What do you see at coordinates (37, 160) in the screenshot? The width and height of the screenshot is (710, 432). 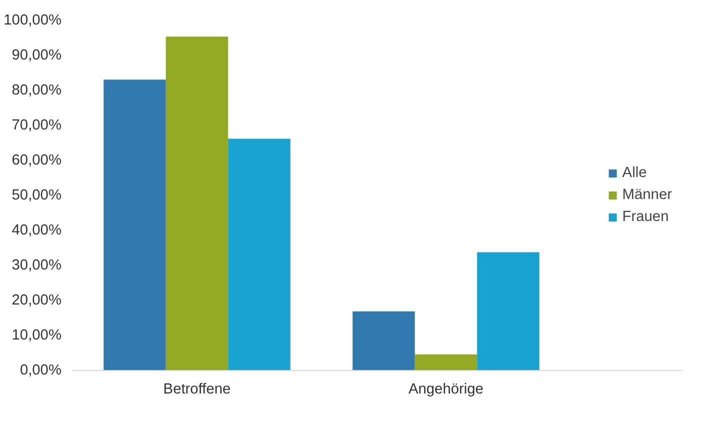 I see `y-tick-label: 60,00%` at bounding box center [37, 160].